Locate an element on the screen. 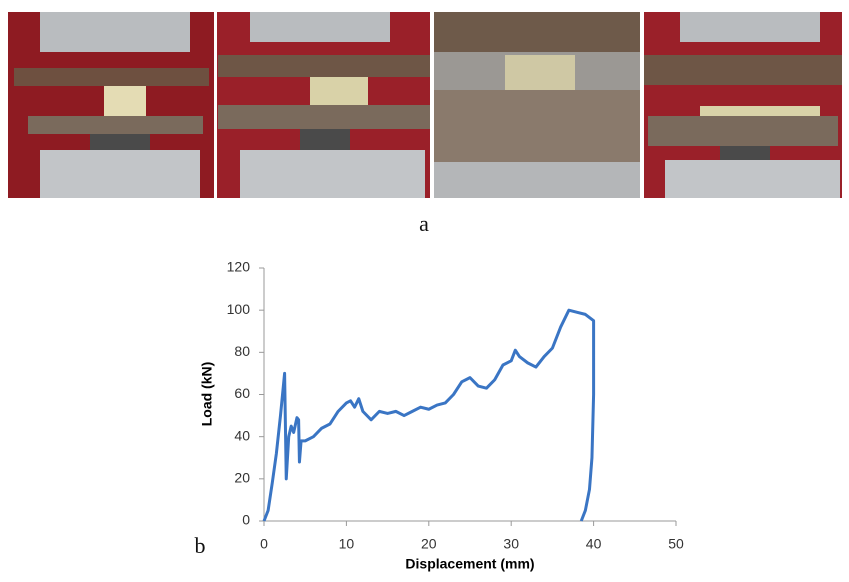  y-tick-label: 60 is located at coordinates (242, 393).